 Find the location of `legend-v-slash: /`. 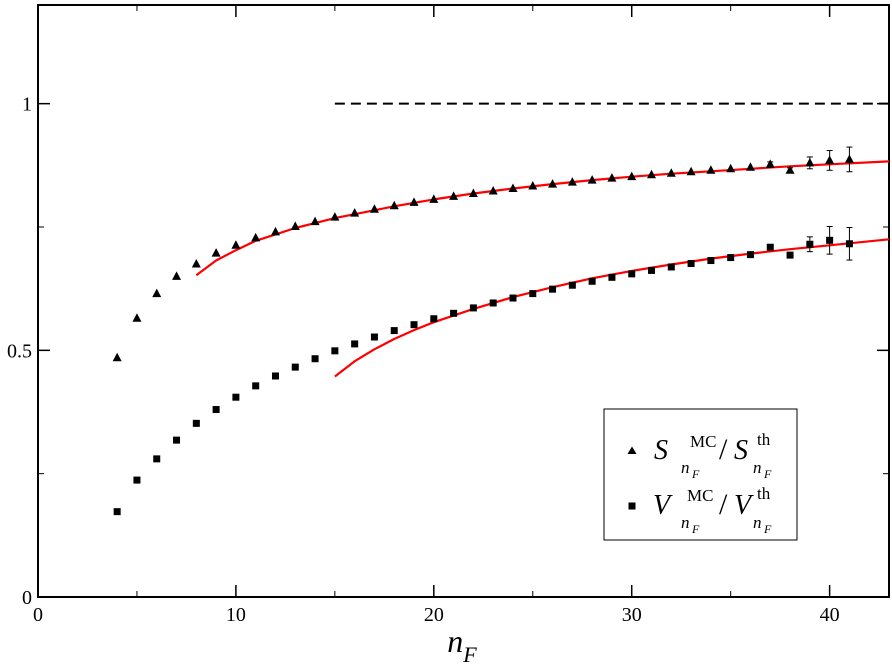

legend-v-slash: / is located at coordinates (723, 504).